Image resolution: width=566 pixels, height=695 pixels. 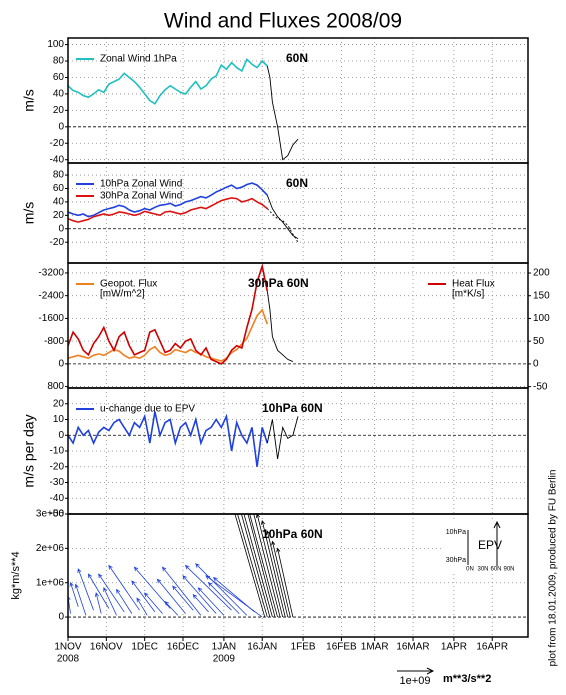 What do you see at coordinates (51, 318) in the screenshot?
I see `y-tick-label: -1600` at bounding box center [51, 318].